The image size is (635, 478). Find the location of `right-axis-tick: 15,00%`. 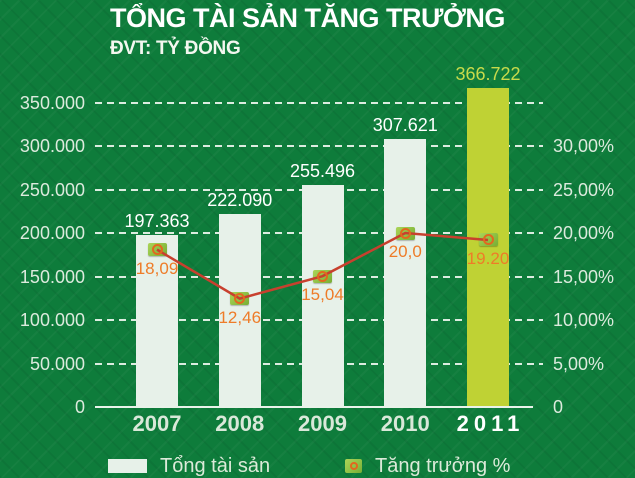

right-axis-tick: 15,00% is located at coordinates (584, 276).